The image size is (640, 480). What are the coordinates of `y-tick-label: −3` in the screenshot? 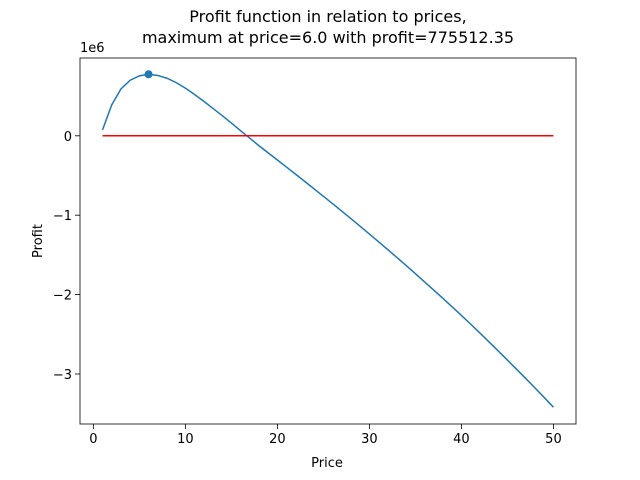 It's located at (62, 375).